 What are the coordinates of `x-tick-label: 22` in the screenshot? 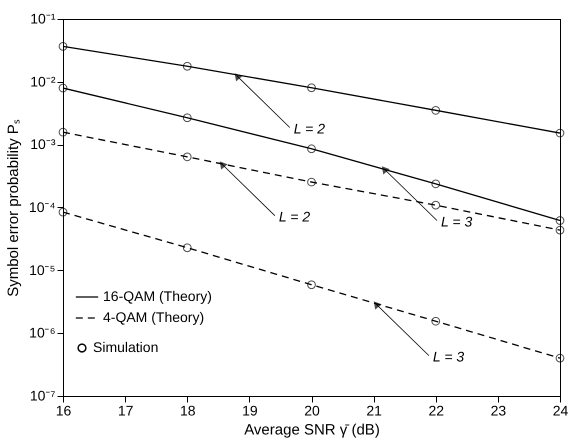 It's located at (436, 410).